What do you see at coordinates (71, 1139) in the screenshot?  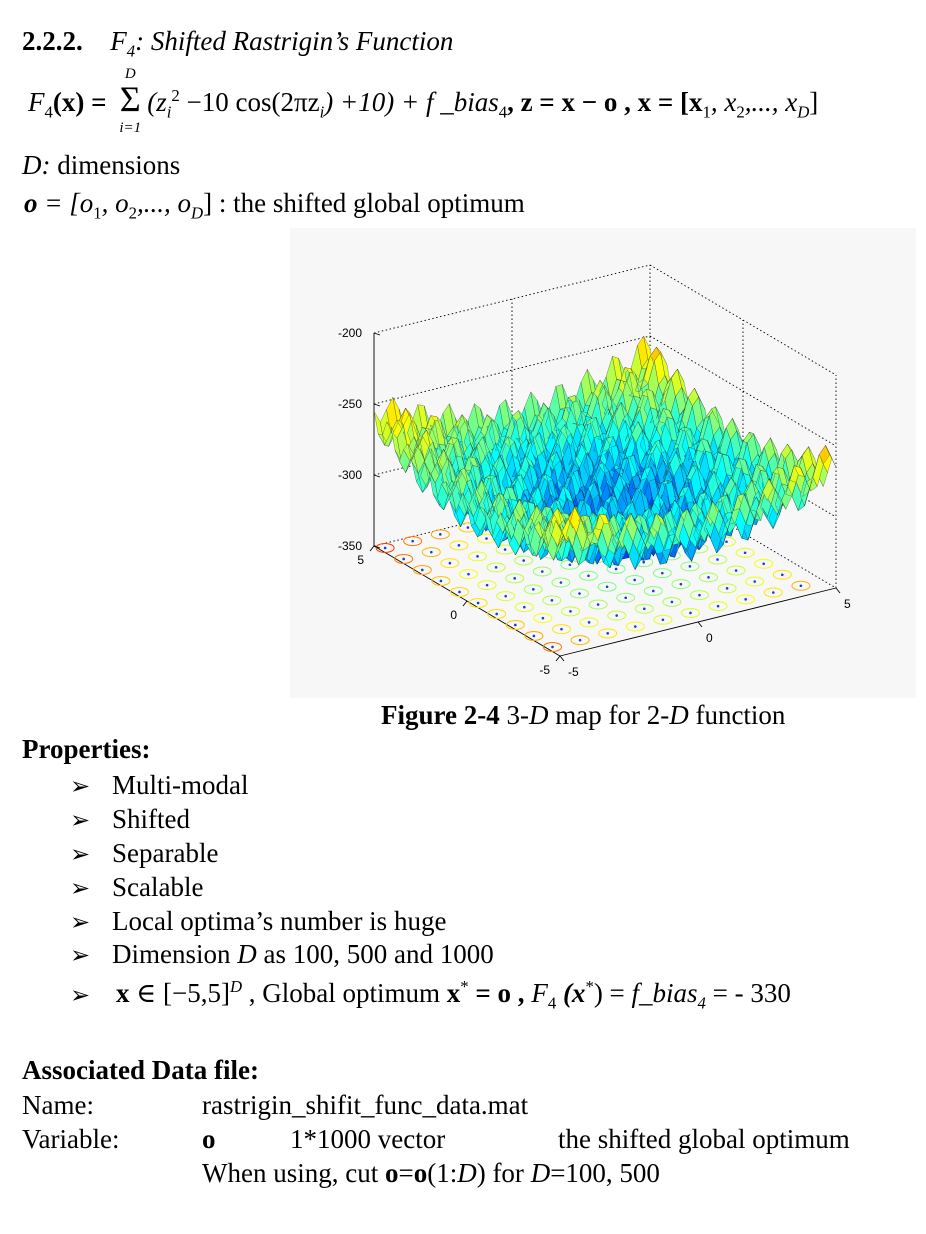 I see `data-file-variable-label: Variable:` at bounding box center [71, 1139].